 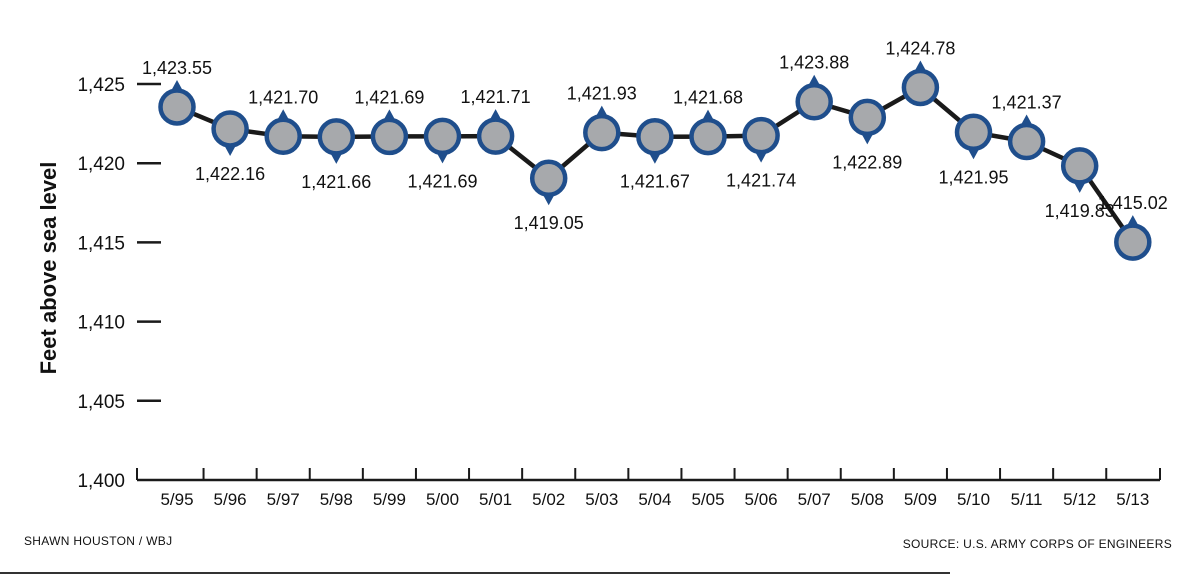 I want to click on data-label-5-11: 1,421.37, so click(x=1027, y=102).